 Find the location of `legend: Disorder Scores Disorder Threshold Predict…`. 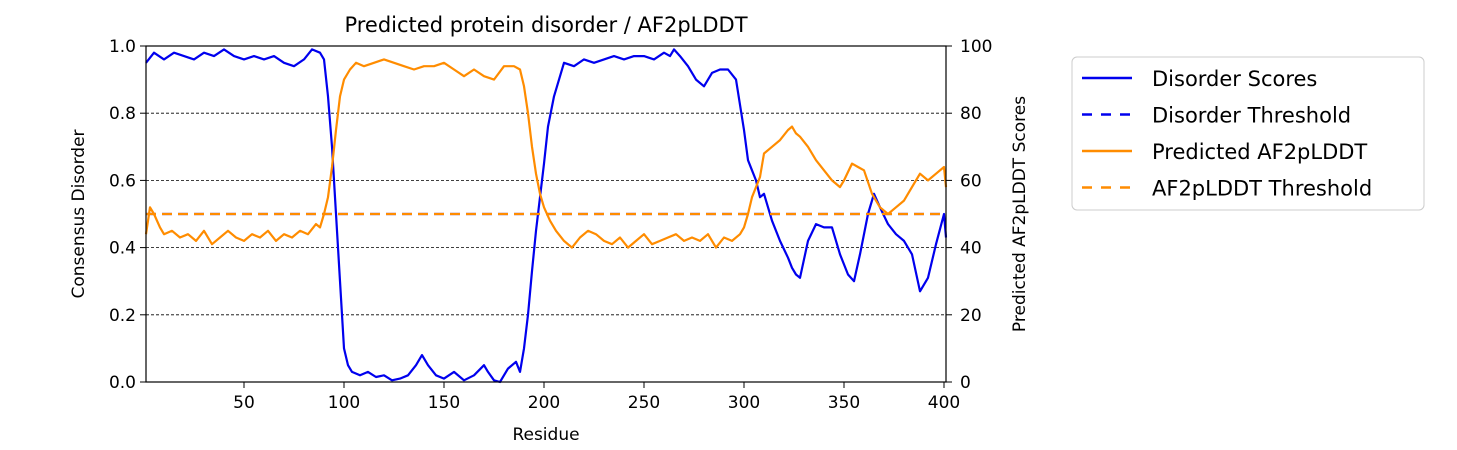

legend: Disorder Scores Disorder Threshold Predict… is located at coordinates (1248, 133).